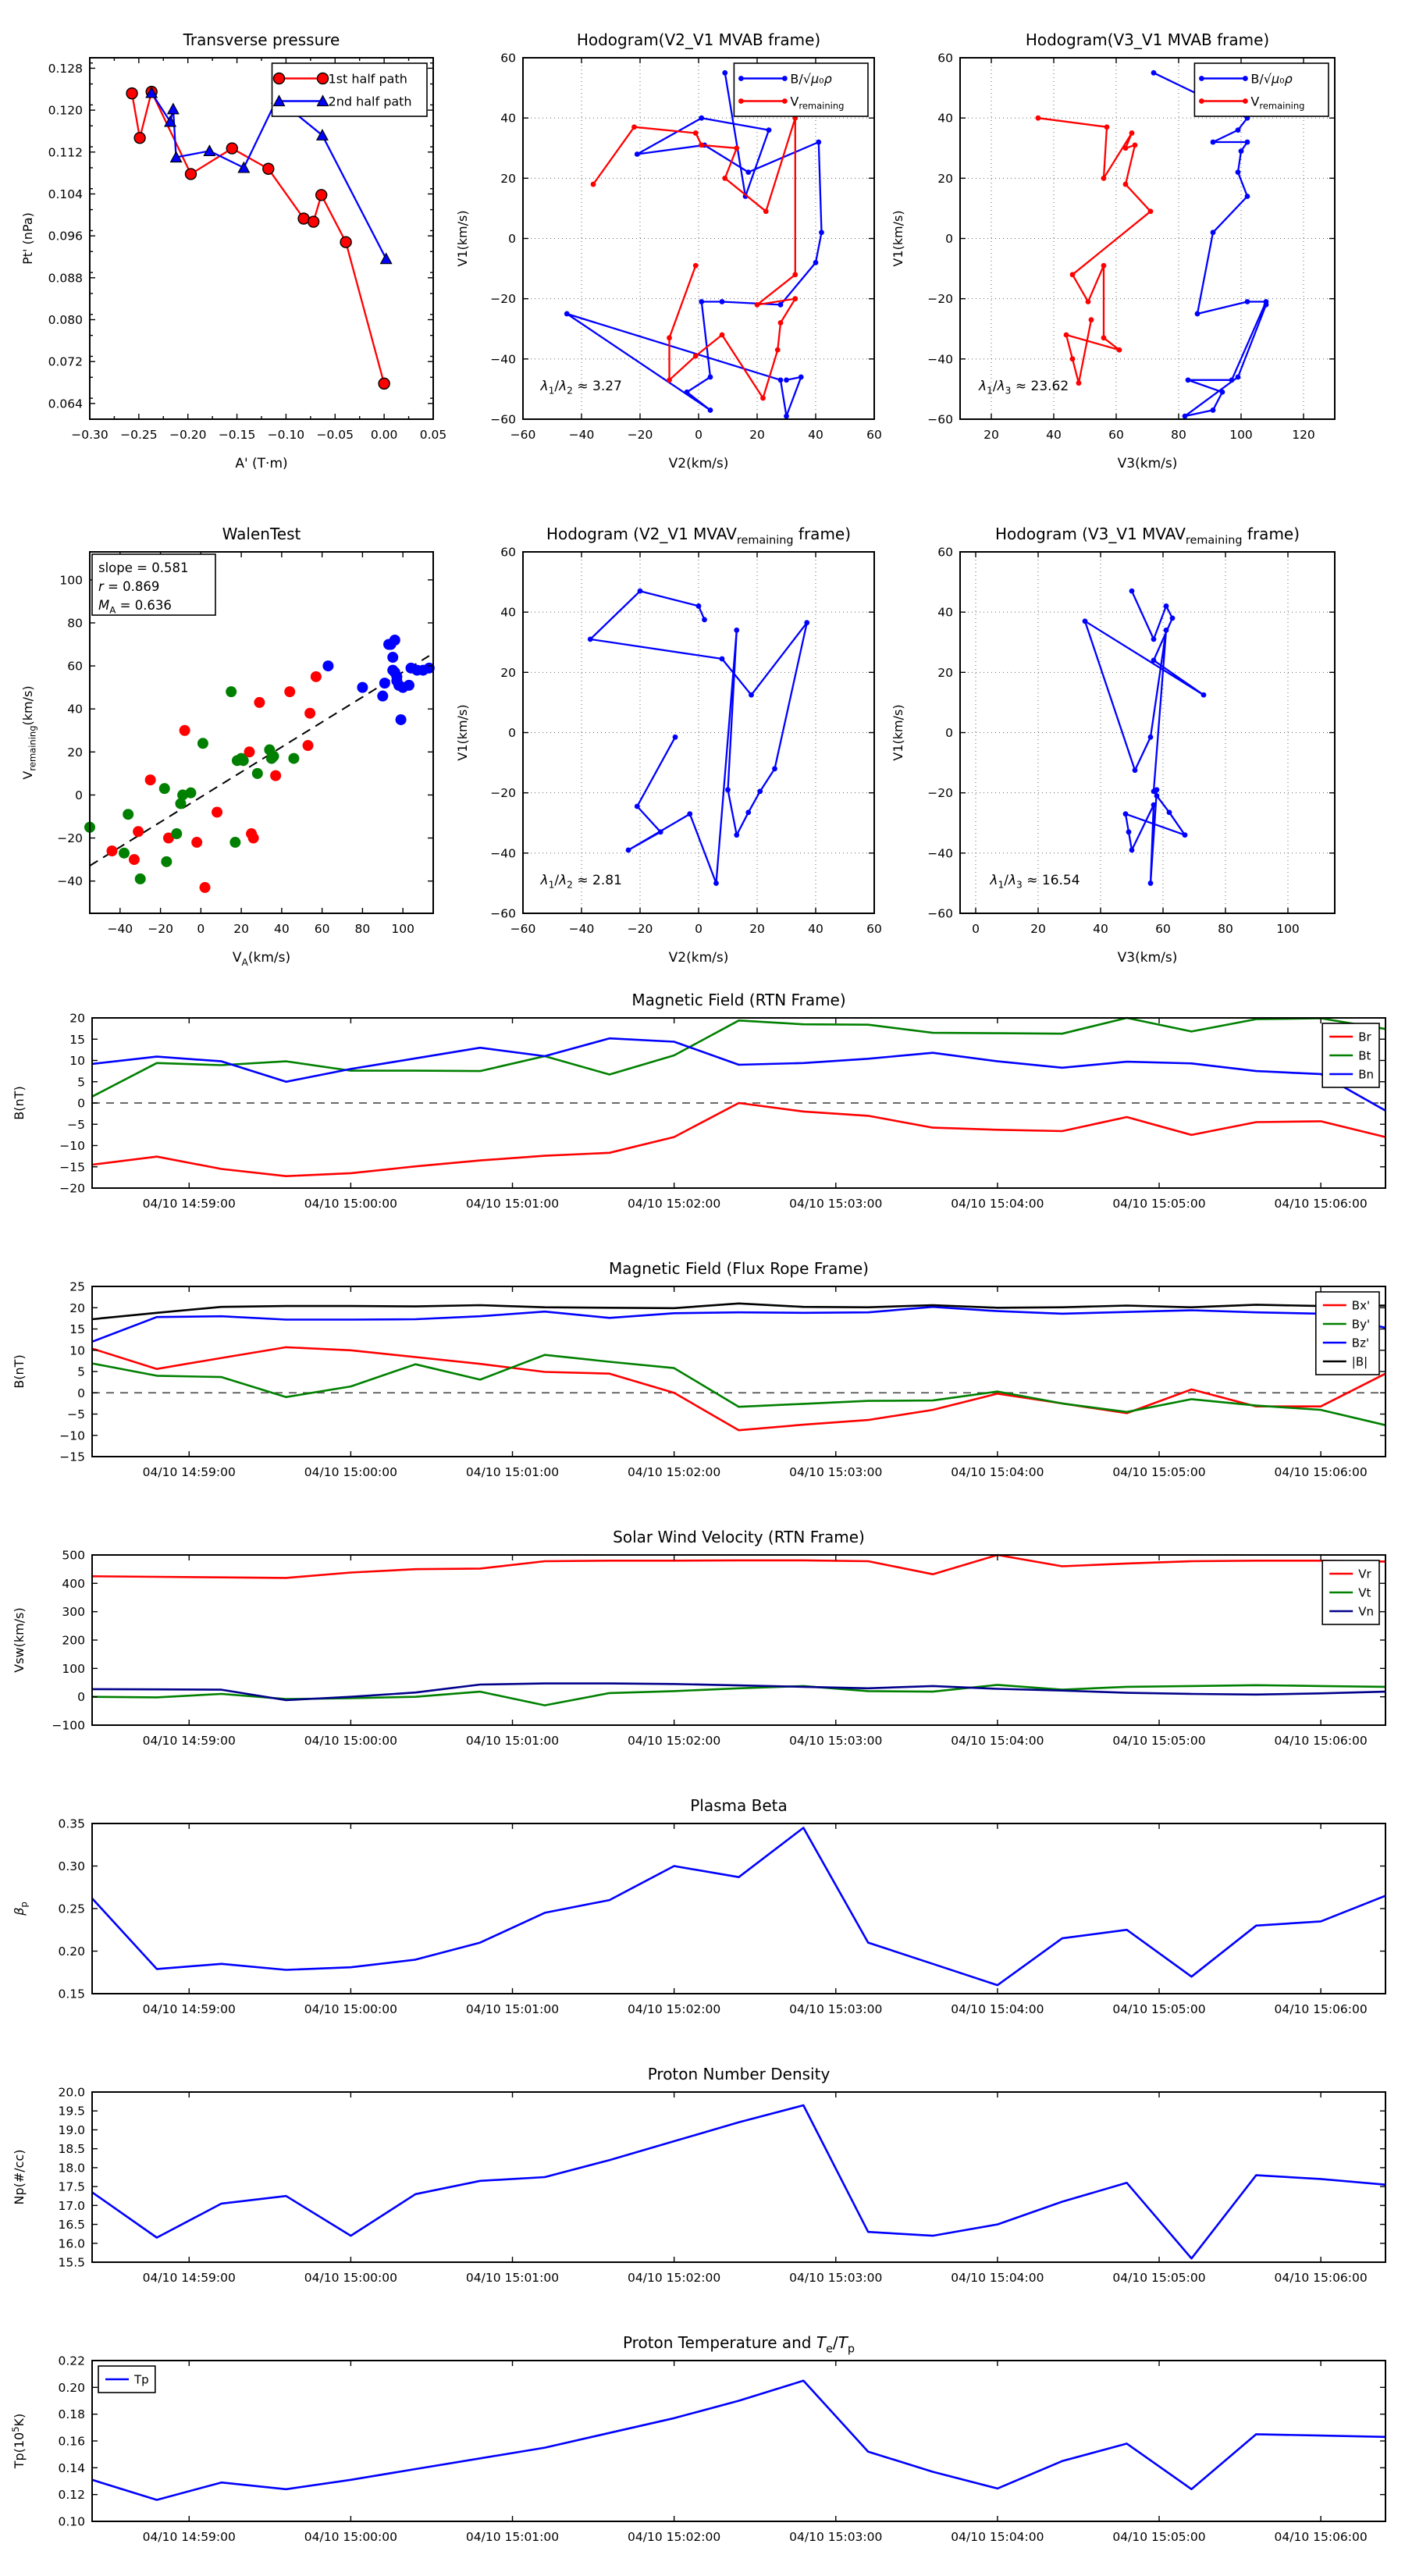 The image size is (1405, 2576). Describe the element at coordinates (189, 2009) in the screenshot. I see `x-tick-label: 04/10 14:59:00` at that location.